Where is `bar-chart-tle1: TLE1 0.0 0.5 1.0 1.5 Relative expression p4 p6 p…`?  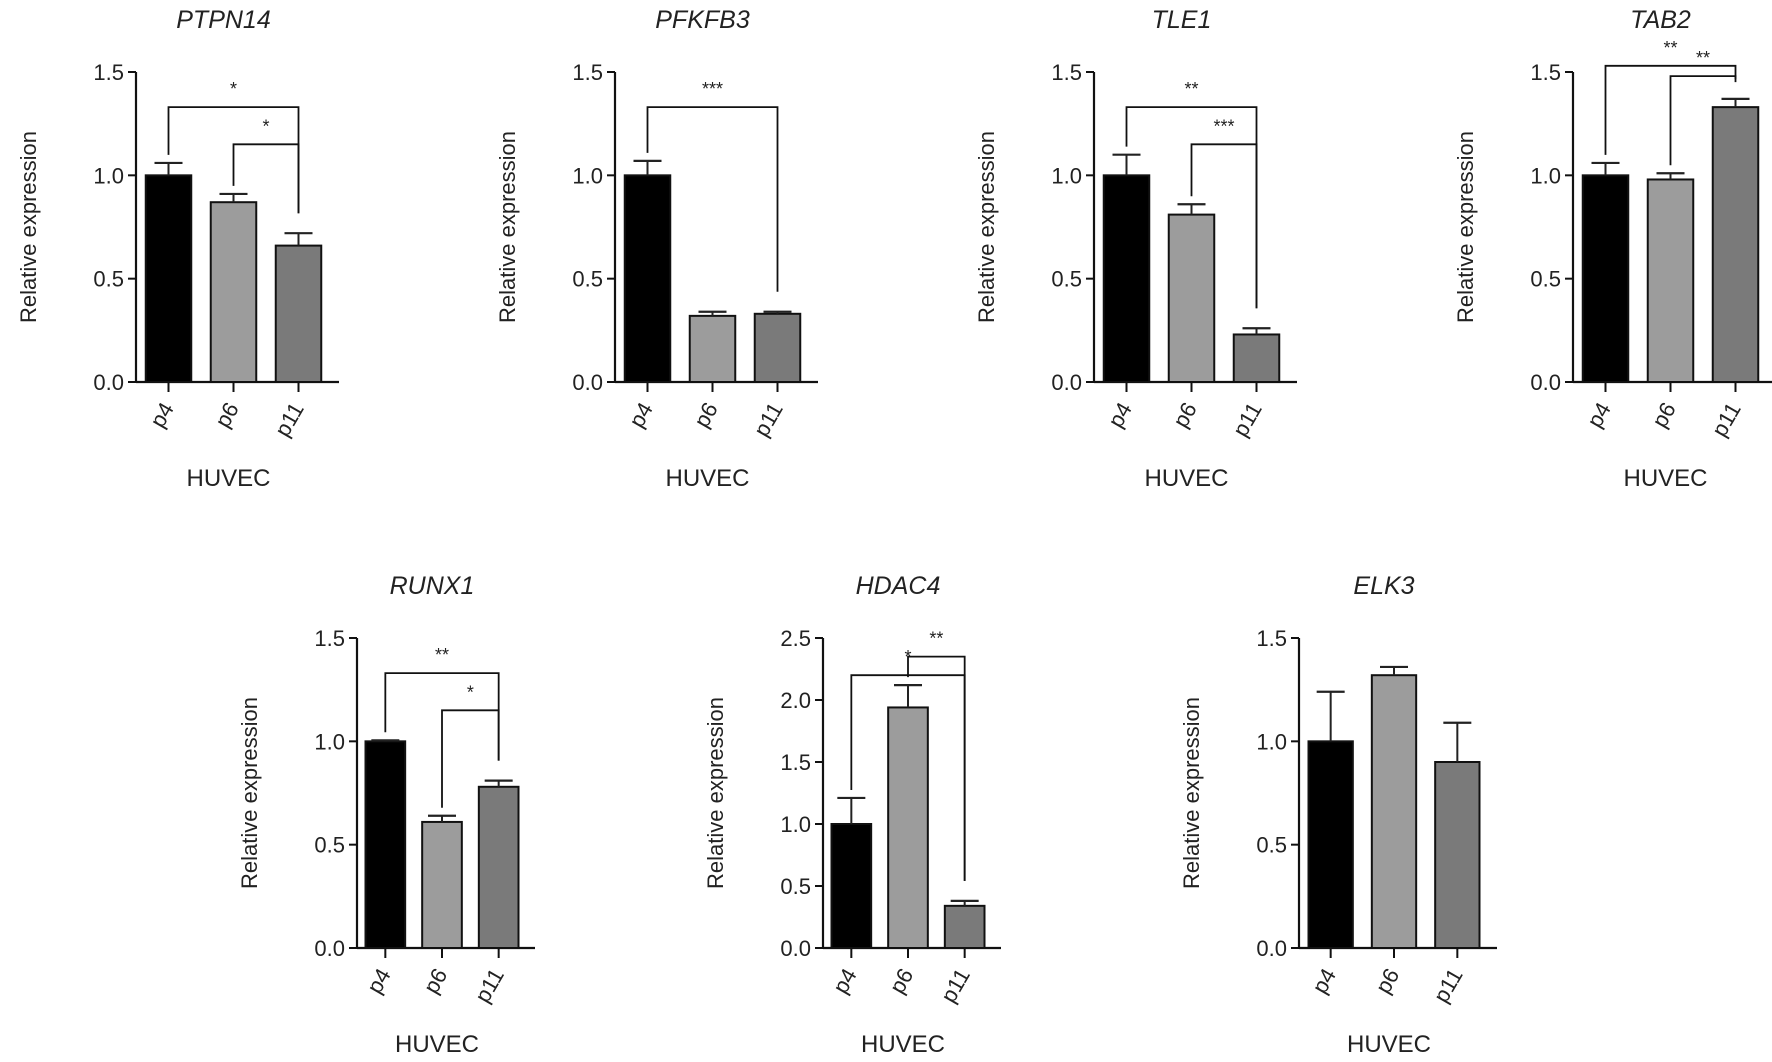
bar-chart-tle1: TLE1 0.0 0.5 1.0 1.5 Relative expression p4 p6 p… is located at coordinates (1135, 249).